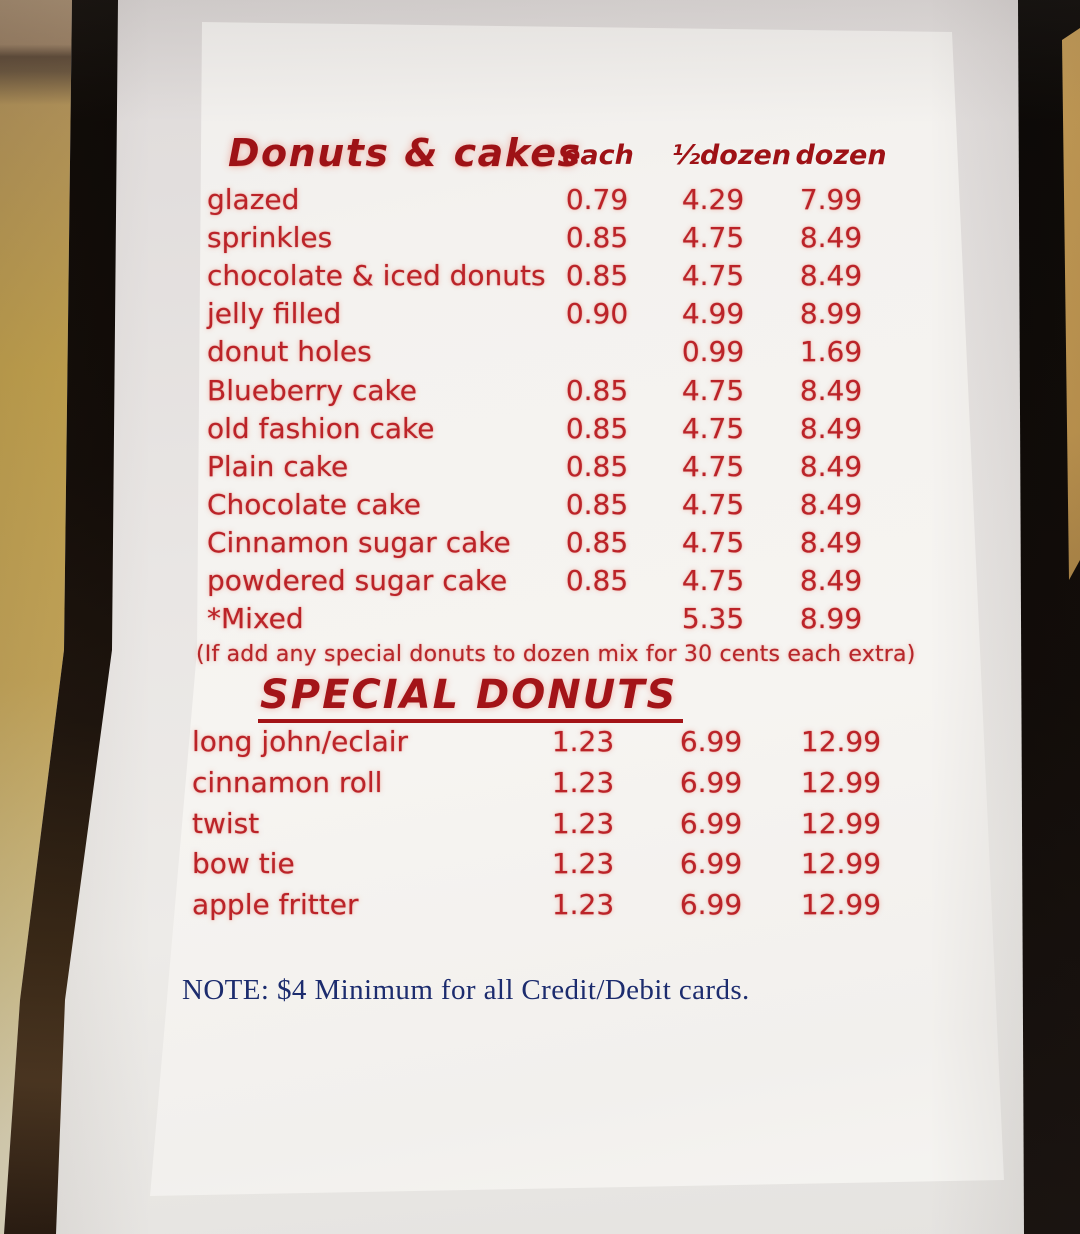 This screenshot has width=1080, height=1234. I want to click on item-name: Cinnamon sugar cake, so click(359, 542).